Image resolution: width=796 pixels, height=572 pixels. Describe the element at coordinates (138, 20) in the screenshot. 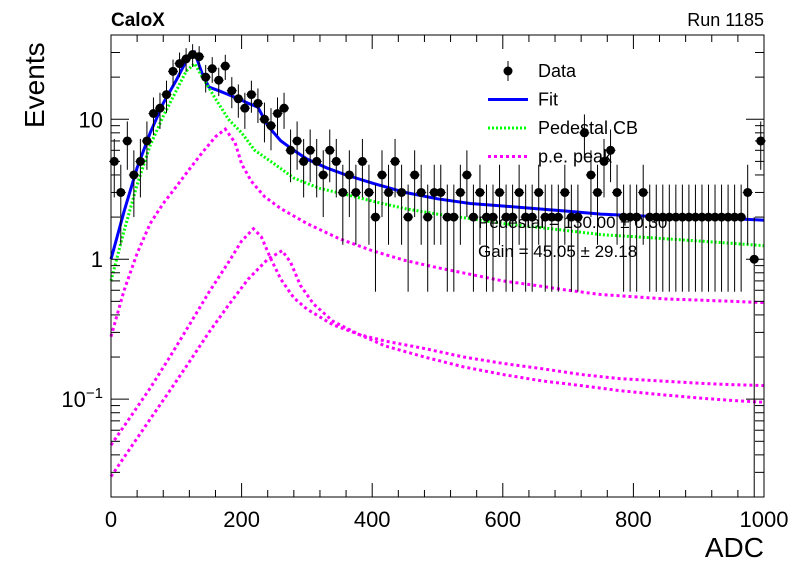

I see `experiment-label: CaloX` at that location.